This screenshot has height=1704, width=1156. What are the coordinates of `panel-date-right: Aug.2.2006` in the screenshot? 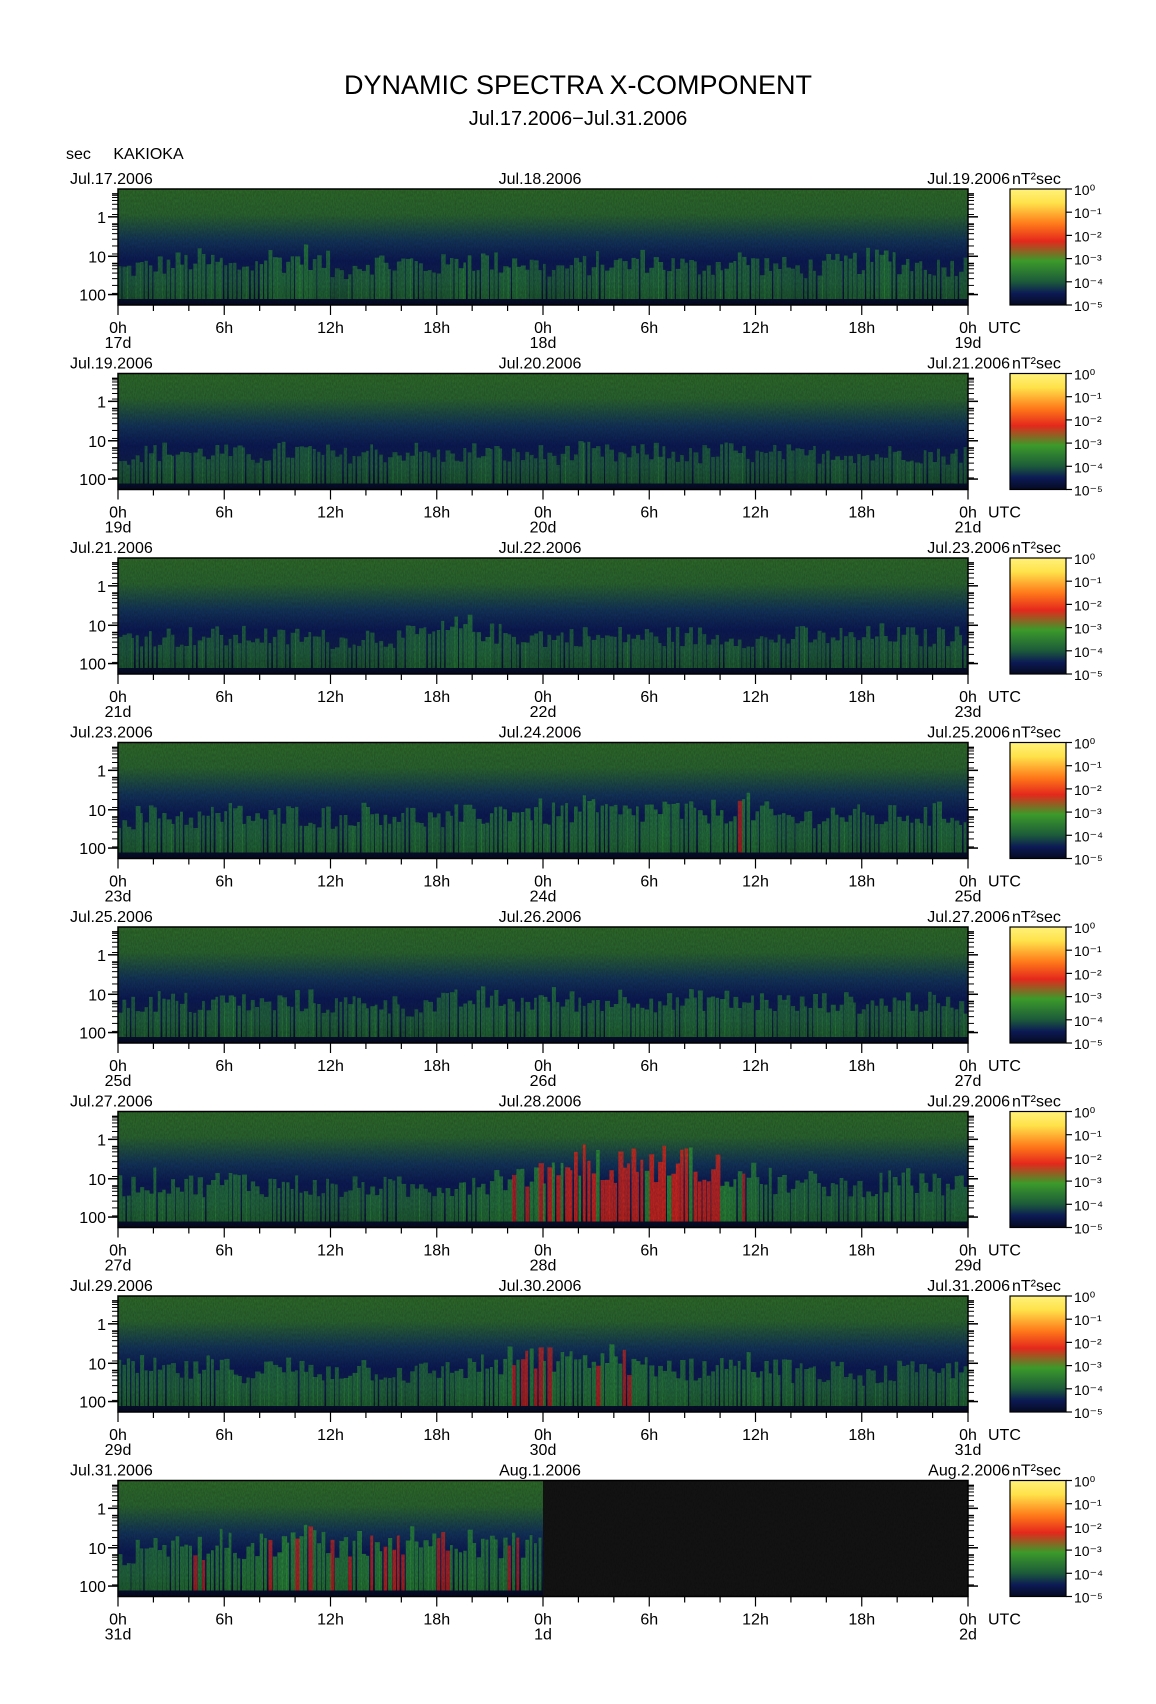 It's located at (969, 1471).